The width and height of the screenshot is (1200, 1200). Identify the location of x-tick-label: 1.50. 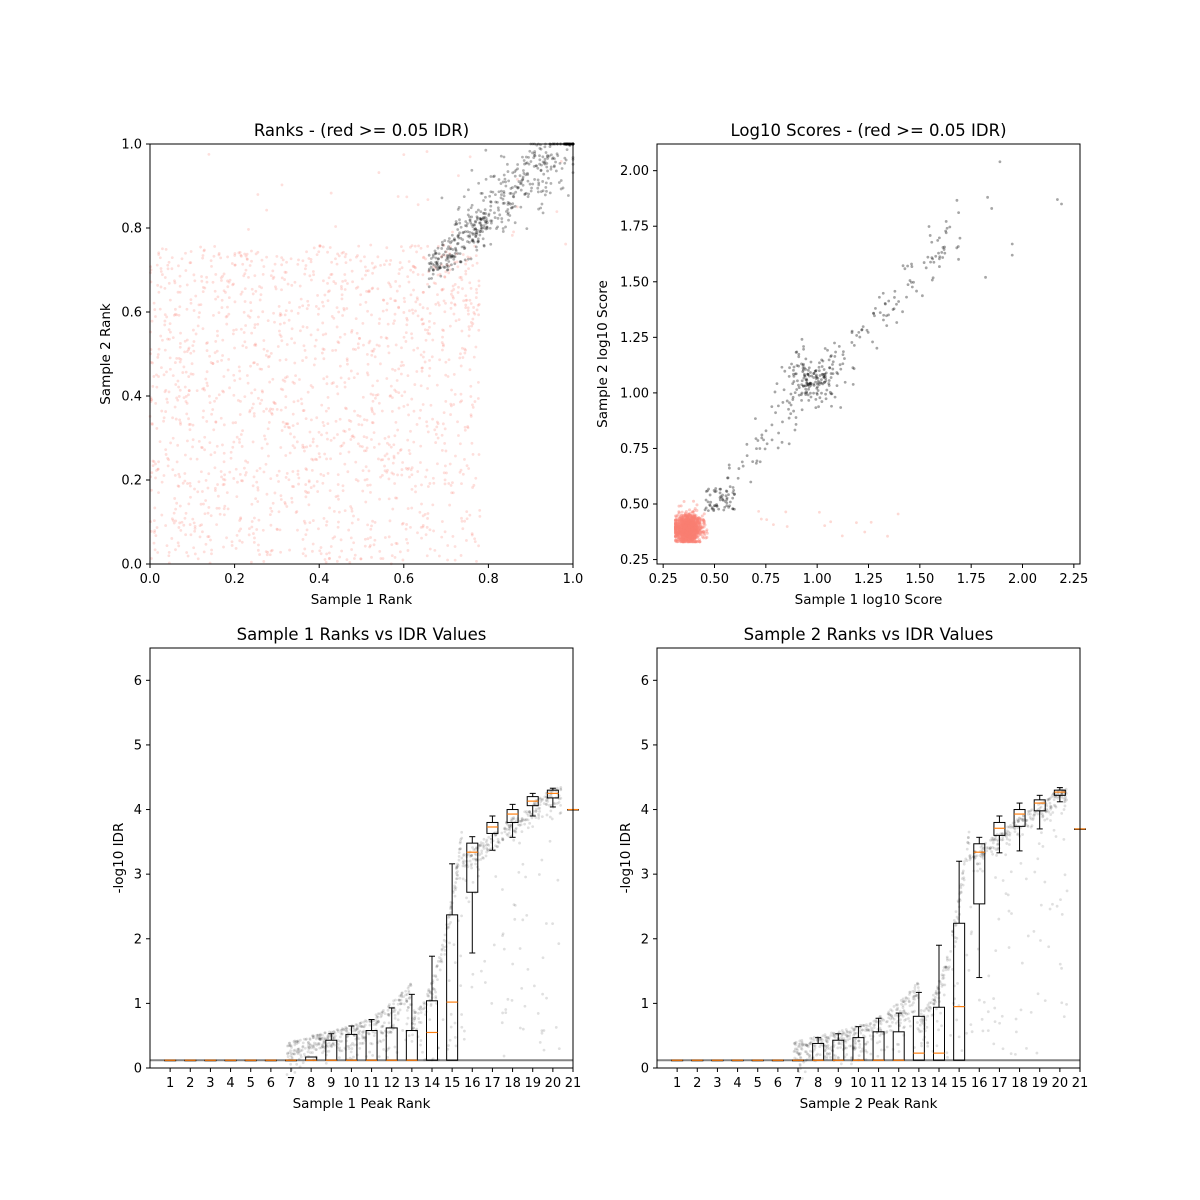
(919, 579).